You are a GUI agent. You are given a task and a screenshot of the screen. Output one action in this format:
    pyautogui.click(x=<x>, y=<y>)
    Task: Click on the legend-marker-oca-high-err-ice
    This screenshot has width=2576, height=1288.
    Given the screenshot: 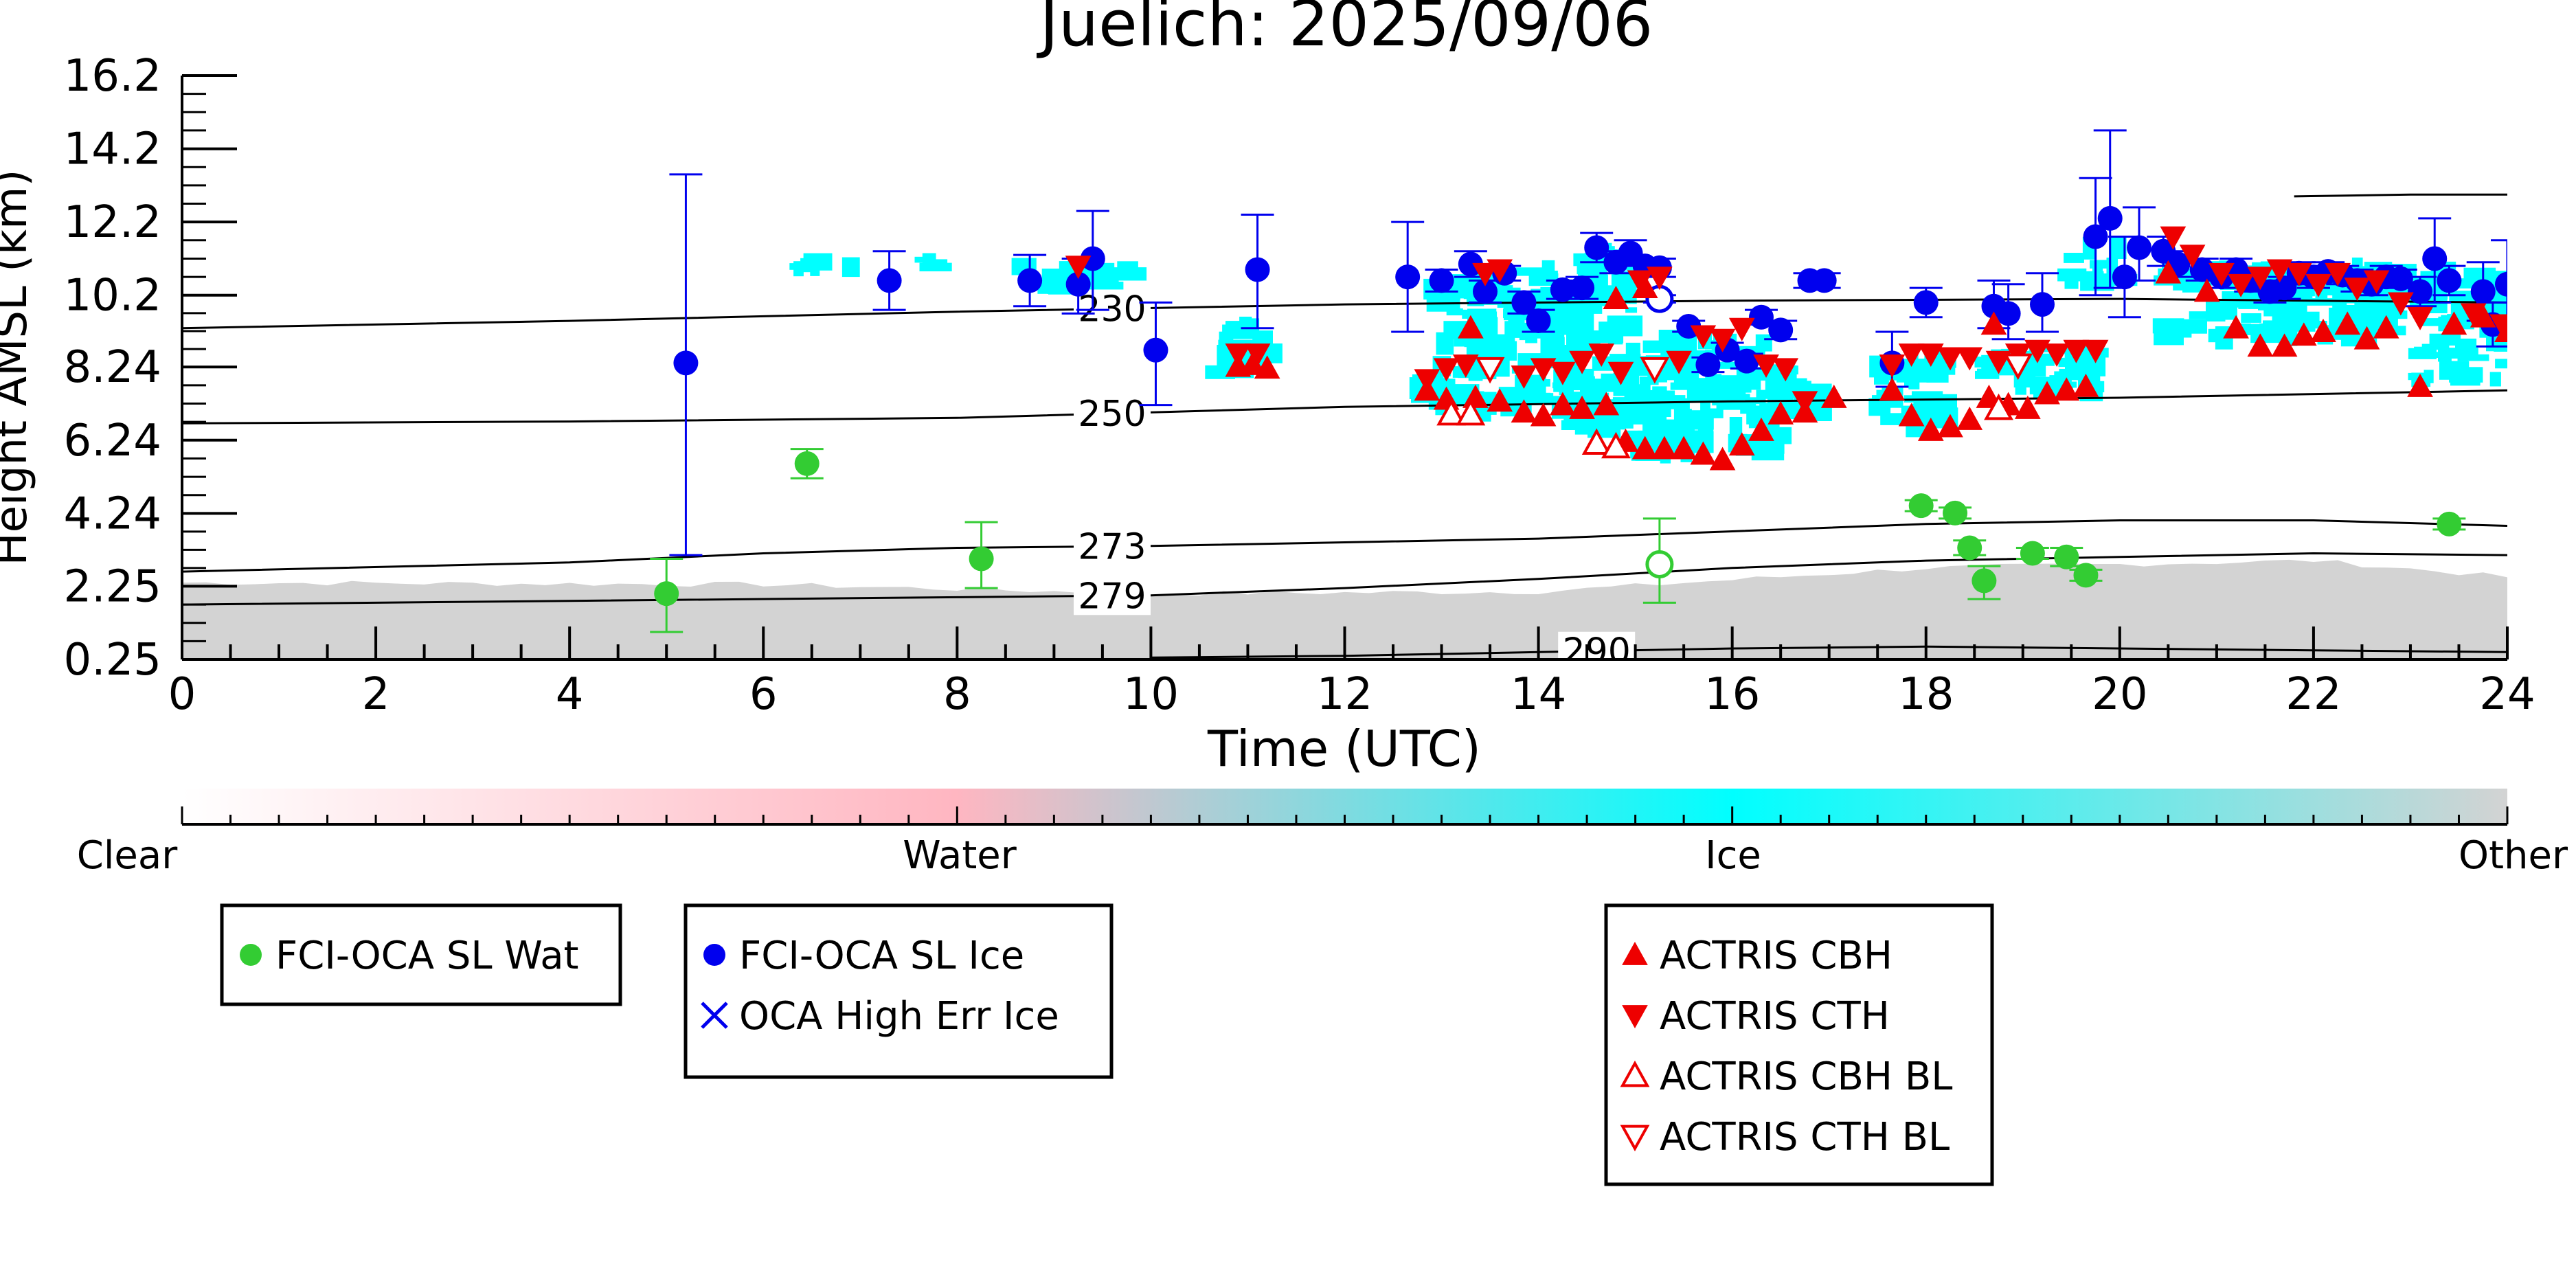 What is the action you would take?
    pyautogui.click(x=714, y=1015)
    